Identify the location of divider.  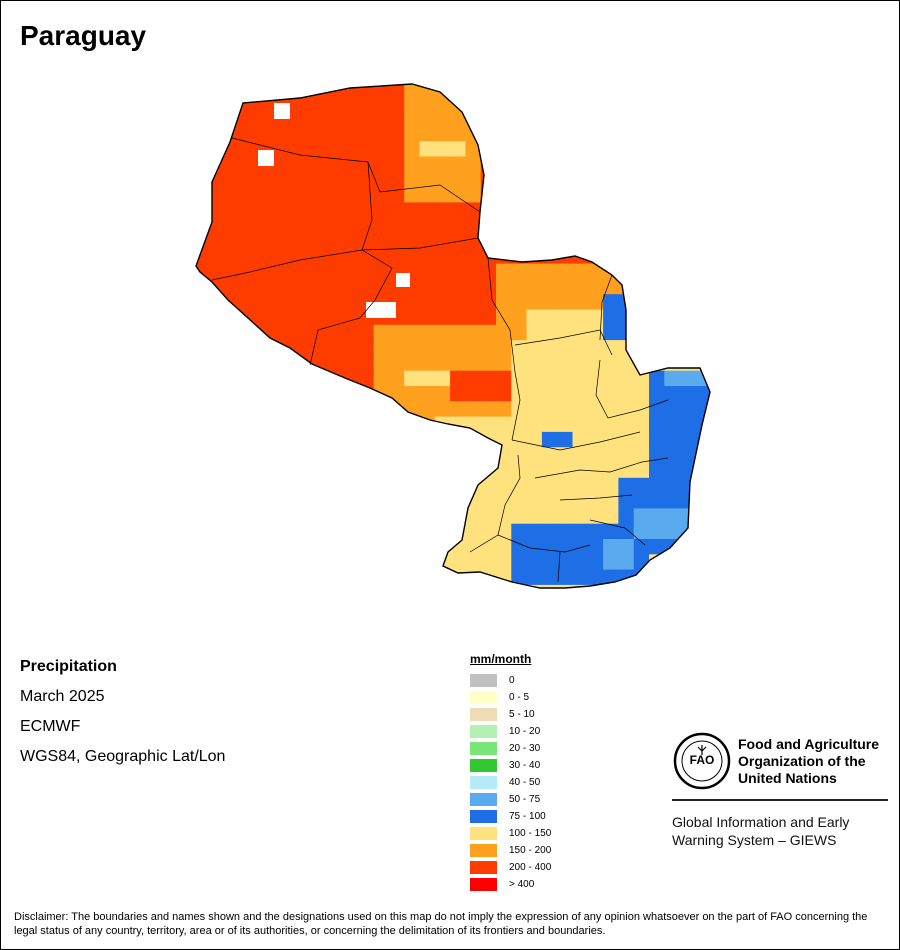
(780, 800).